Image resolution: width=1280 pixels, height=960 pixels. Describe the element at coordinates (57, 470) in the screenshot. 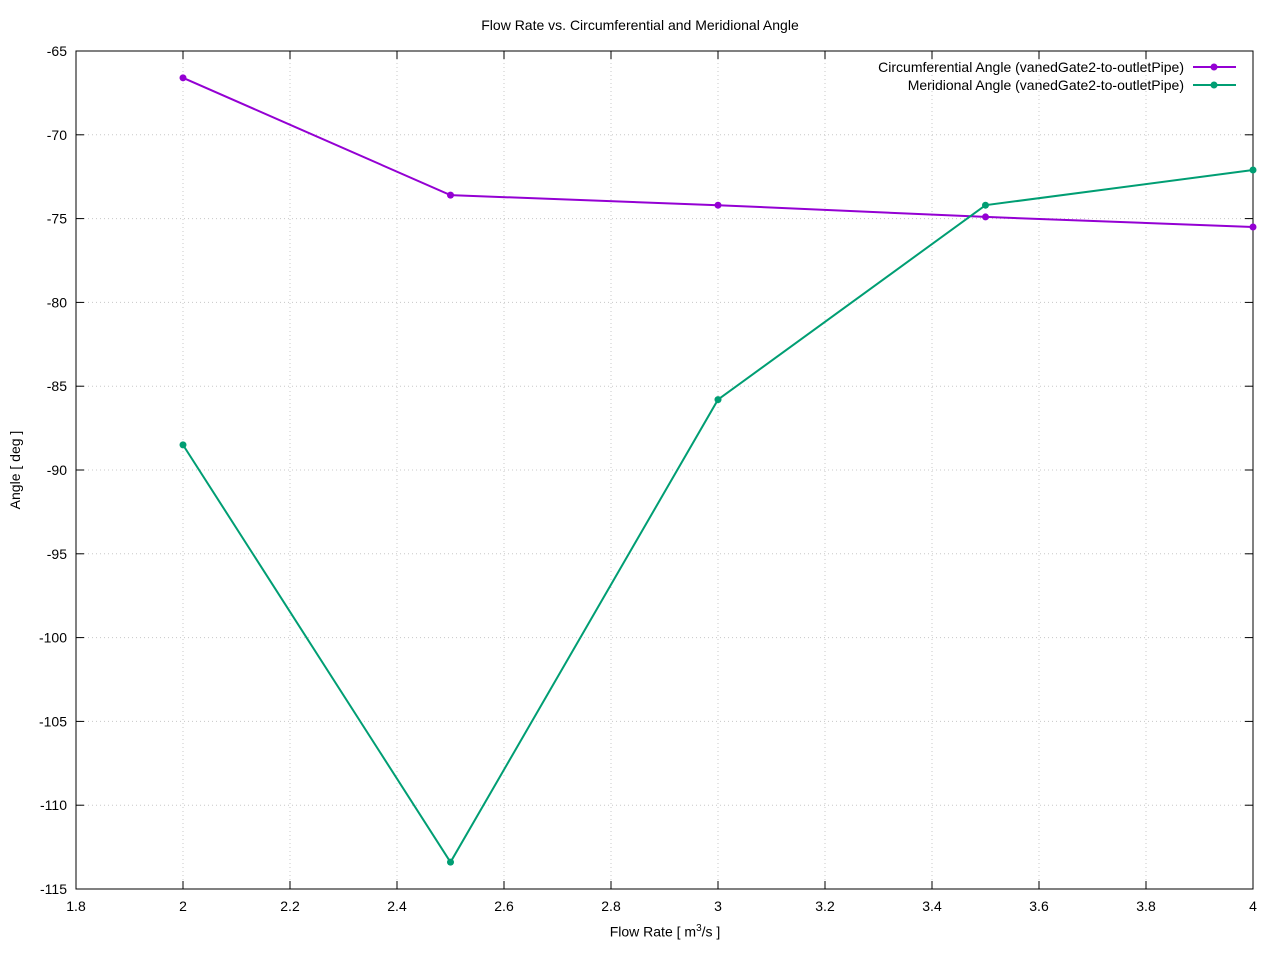

I see `y-tick-label: -90` at that location.